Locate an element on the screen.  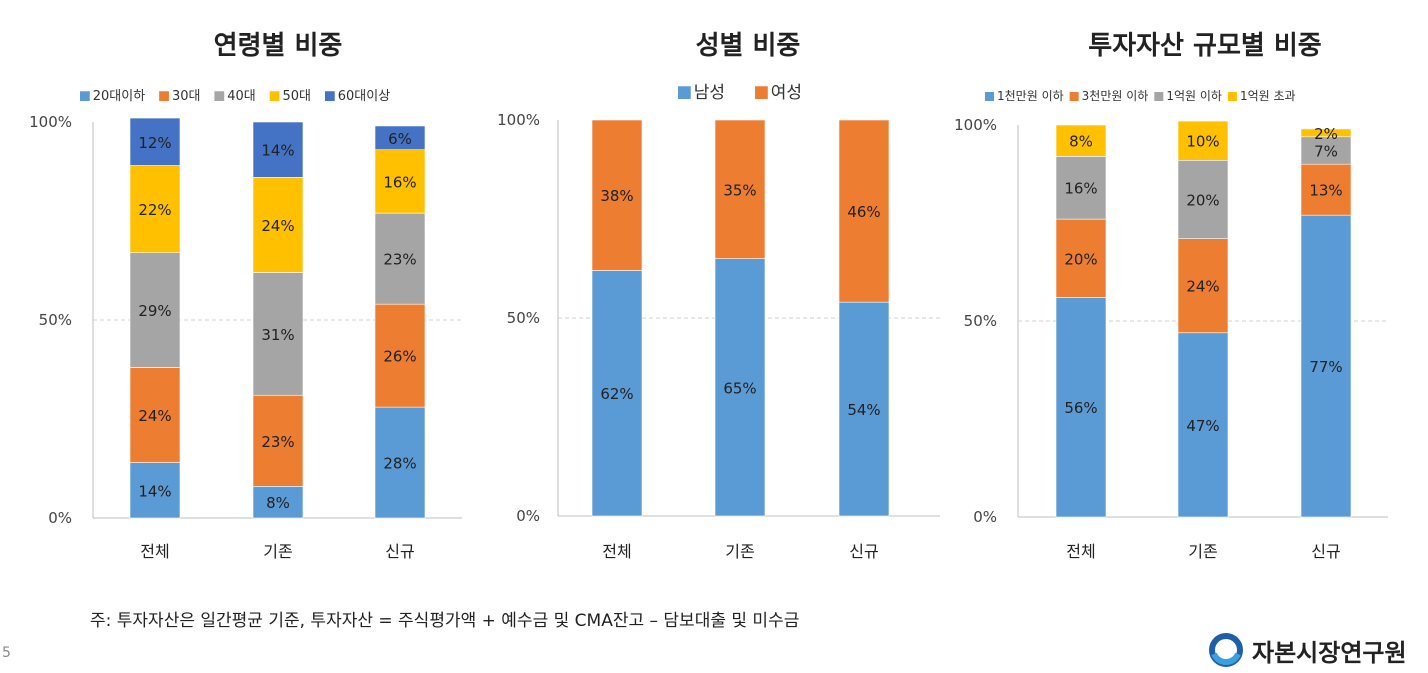
data-label: 28% is located at coordinates (399, 464).